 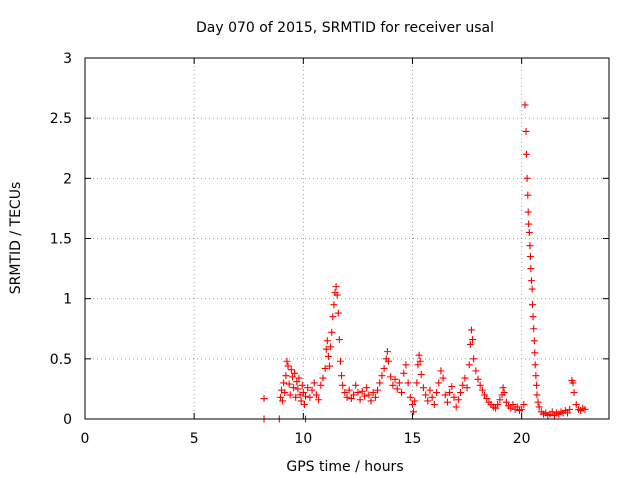 What do you see at coordinates (67, 300) in the screenshot?
I see `y-tick-label: 1` at bounding box center [67, 300].